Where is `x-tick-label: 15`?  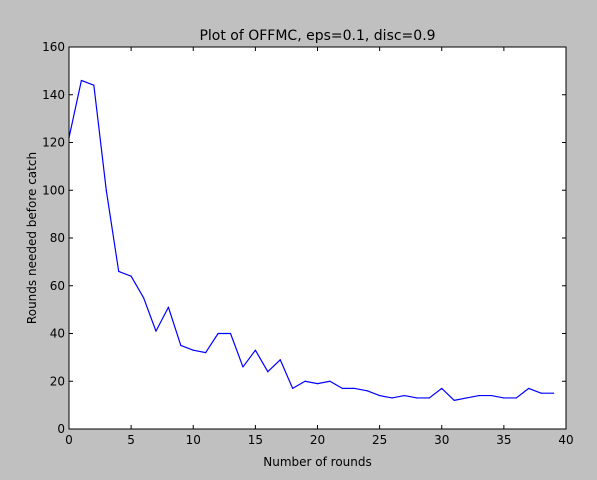
x-tick-label: 15 is located at coordinates (255, 440).